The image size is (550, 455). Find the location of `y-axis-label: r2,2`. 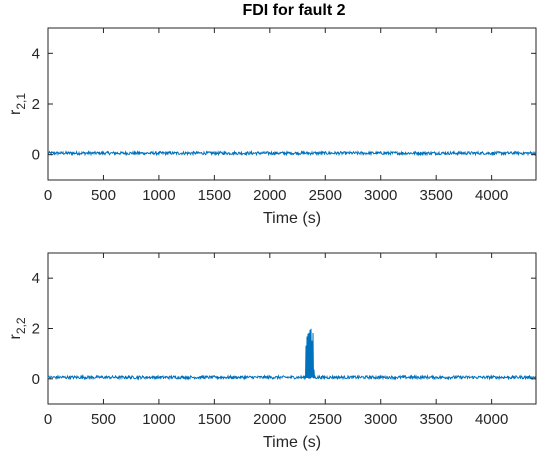

y-axis-label: r2,2 is located at coordinates (17, 328).